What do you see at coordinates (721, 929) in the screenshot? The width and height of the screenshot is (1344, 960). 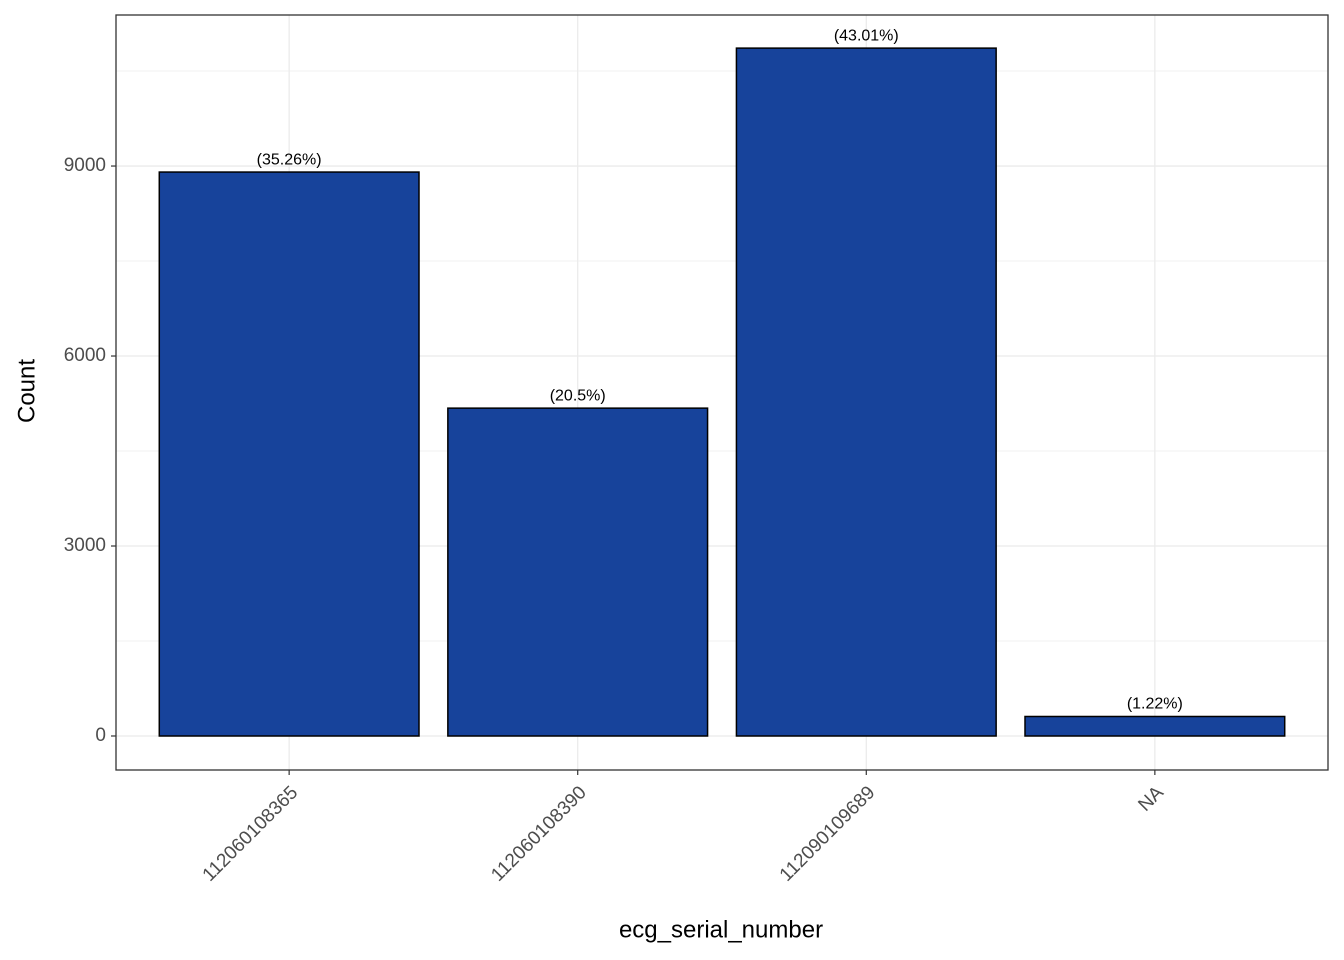 I see `x-axis-title: ecg_serial_number` at bounding box center [721, 929].